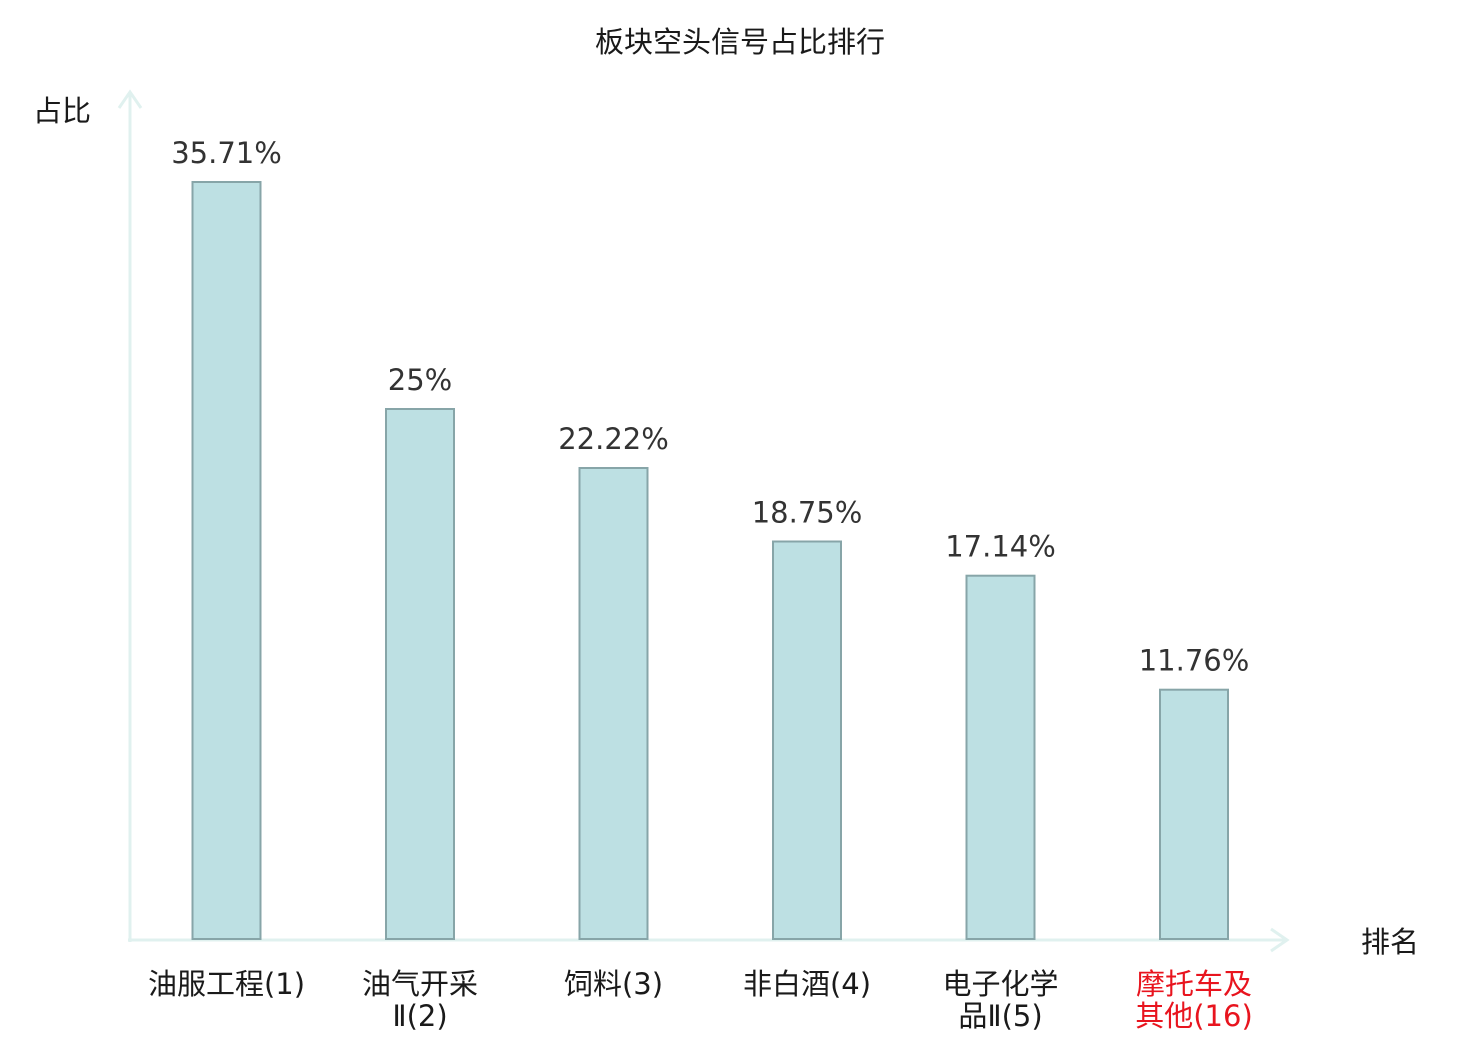 The width and height of the screenshot is (1480, 1040). What do you see at coordinates (130, 99) in the screenshot?
I see `y-axis-arrow` at bounding box center [130, 99].